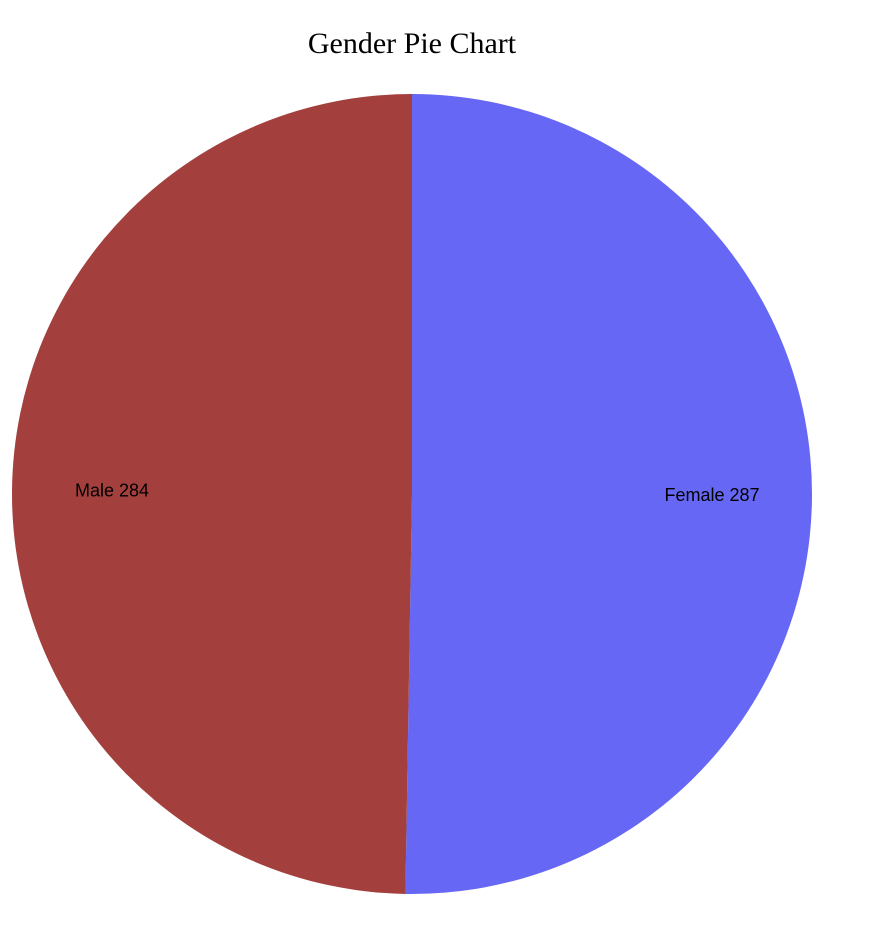 The height and width of the screenshot is (928, 874). I want to click on pie-label-female: Female 287, so click(711, 495).